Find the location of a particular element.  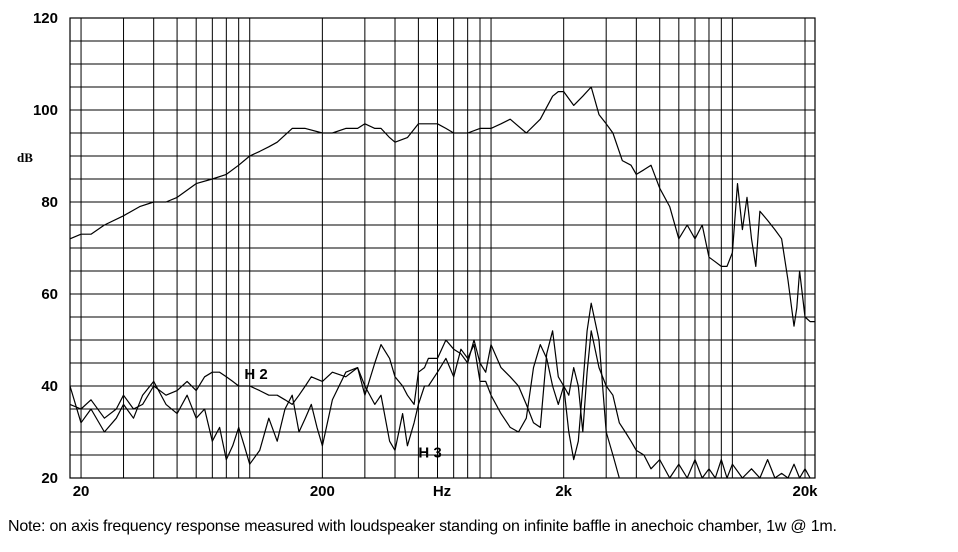

x-tick-label: 20 is located at coordinates (81, 491).